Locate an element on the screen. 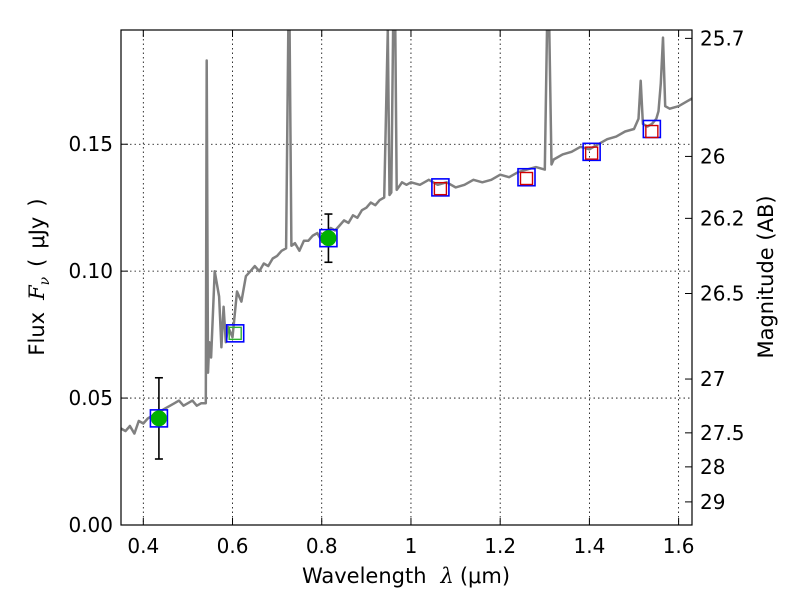  y2-tick-label: 29 is located at coordinates (712, 502).